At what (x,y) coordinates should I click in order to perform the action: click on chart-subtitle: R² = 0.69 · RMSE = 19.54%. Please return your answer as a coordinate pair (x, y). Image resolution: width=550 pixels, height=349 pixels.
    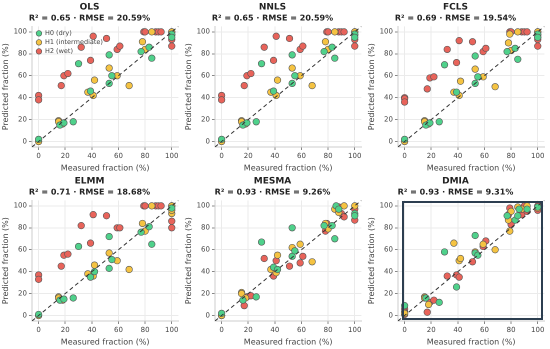
    Looking at the image, I should click on (455, 18).